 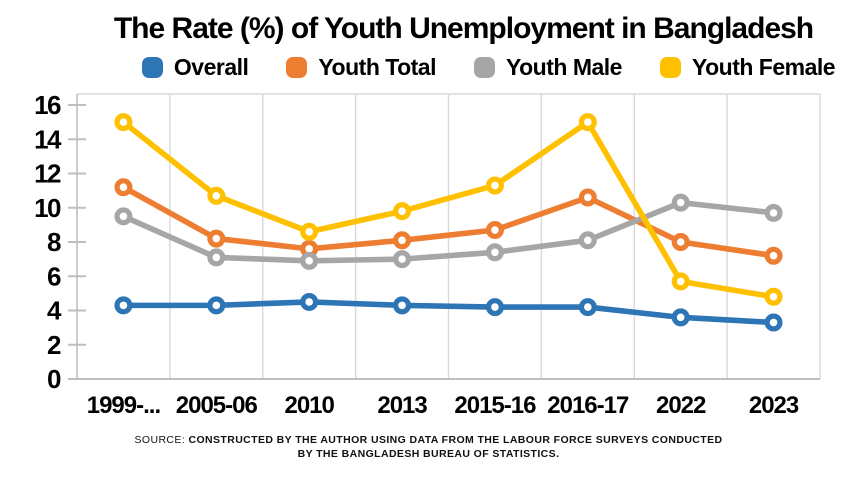 I want to click on series-line-youth-total, so click(x=448, y=221).